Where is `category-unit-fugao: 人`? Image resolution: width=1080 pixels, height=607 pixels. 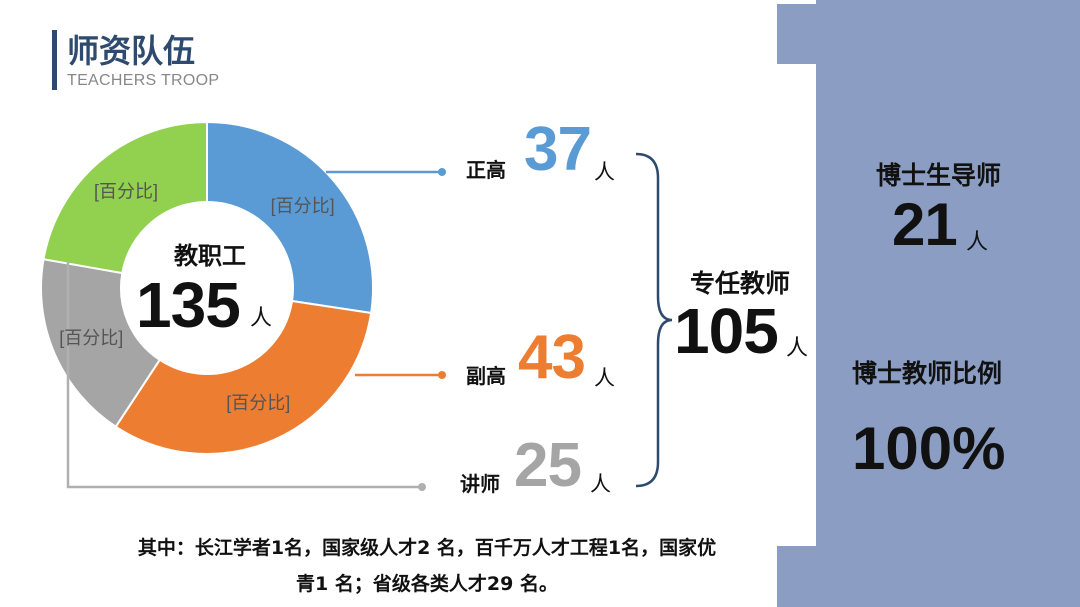 category-unit-fugao: 人 is located at coordinates (604, 378).